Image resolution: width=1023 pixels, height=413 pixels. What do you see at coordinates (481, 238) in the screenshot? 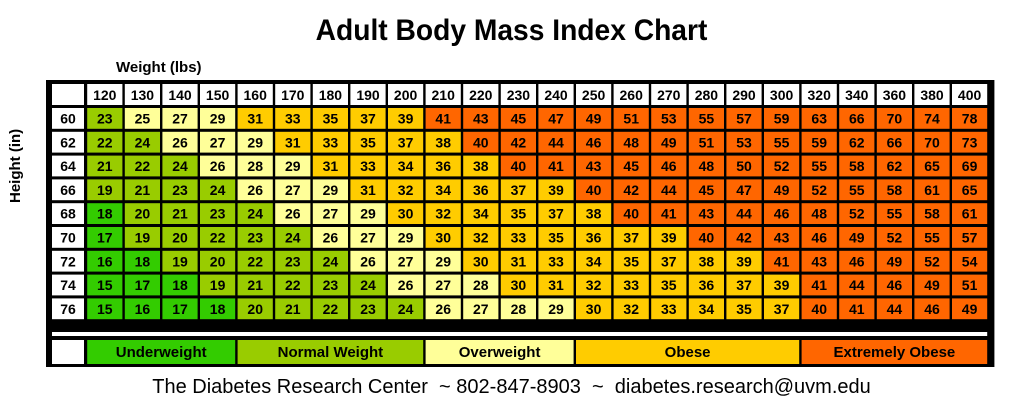
I see `bmi-value: 32` at bounding box center [481, 238].